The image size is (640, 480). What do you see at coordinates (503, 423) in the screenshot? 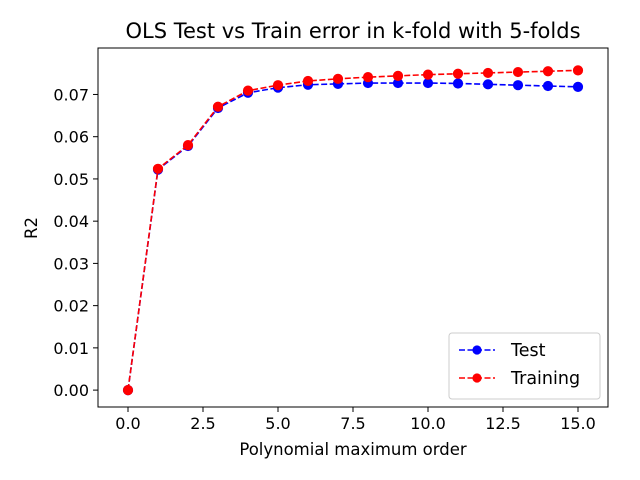
I see `x-tick-label: 12.5` at bounding box center [503, 423].